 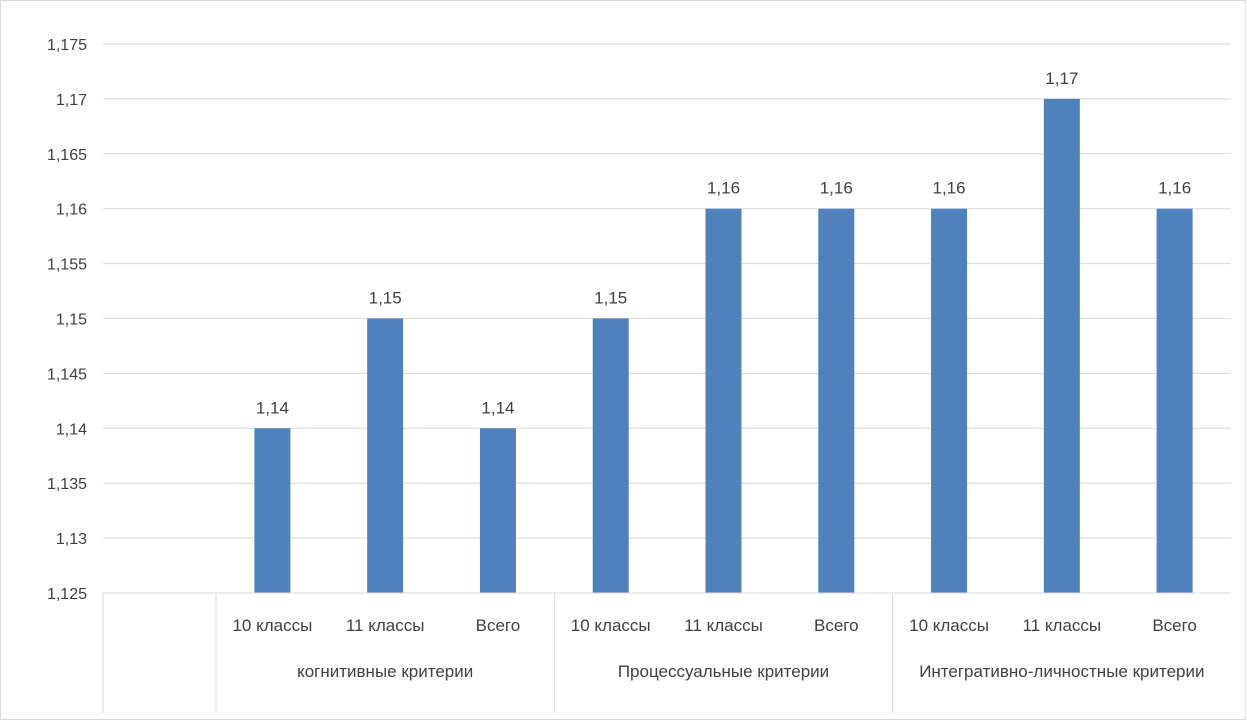 I want to click on group-label: когнитивные критерии, so click(x=385, y=671).